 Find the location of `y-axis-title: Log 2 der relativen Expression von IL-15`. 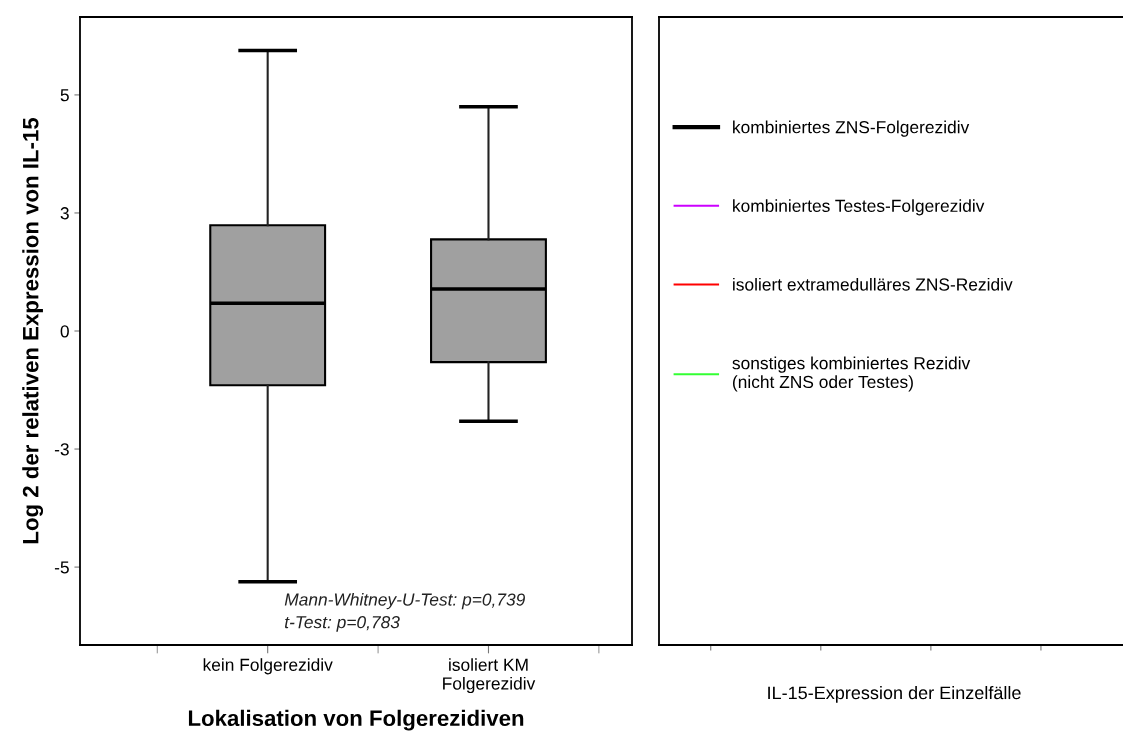

y-axis-title: Log 2 der relativen Expression von IL-15 is located at coordinates (33, 330).